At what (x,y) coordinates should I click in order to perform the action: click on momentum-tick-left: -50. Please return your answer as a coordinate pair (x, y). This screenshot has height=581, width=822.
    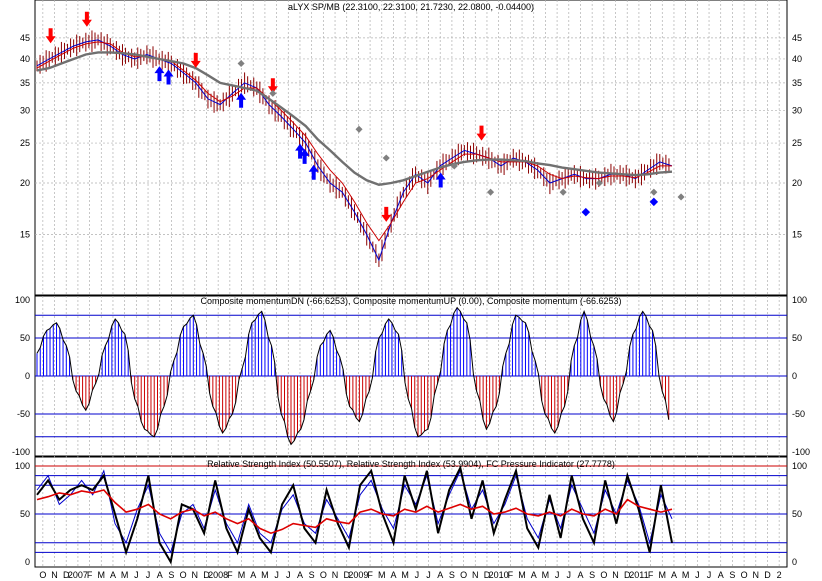
    Looking at the image, I should click on (23, 414).